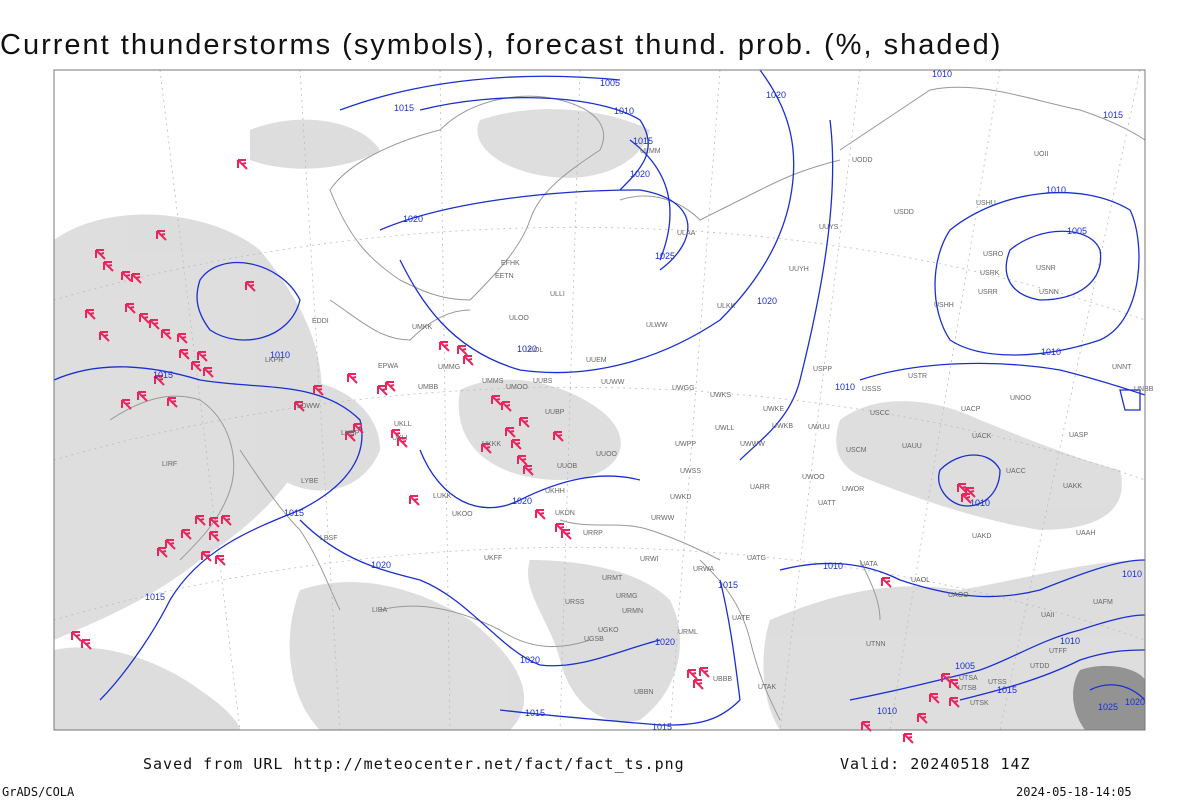 This screenshot has width=1200, height=800. What do you see at coordinates (650, 151) in the screenshot?
I see `station-label: ULMM` at bounding box center [650, 151].